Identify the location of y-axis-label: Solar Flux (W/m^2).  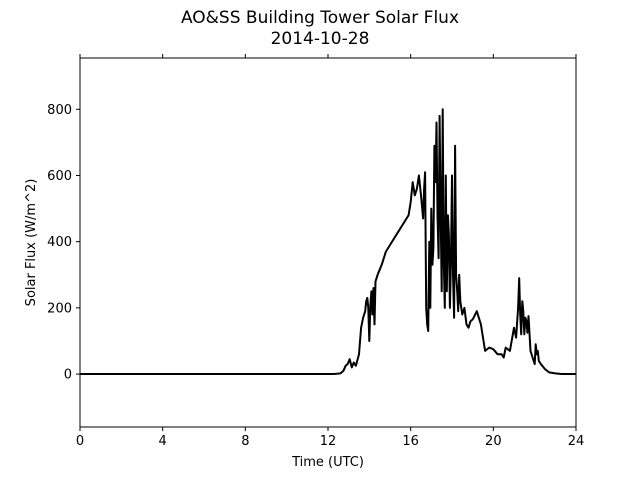
(31, 243).